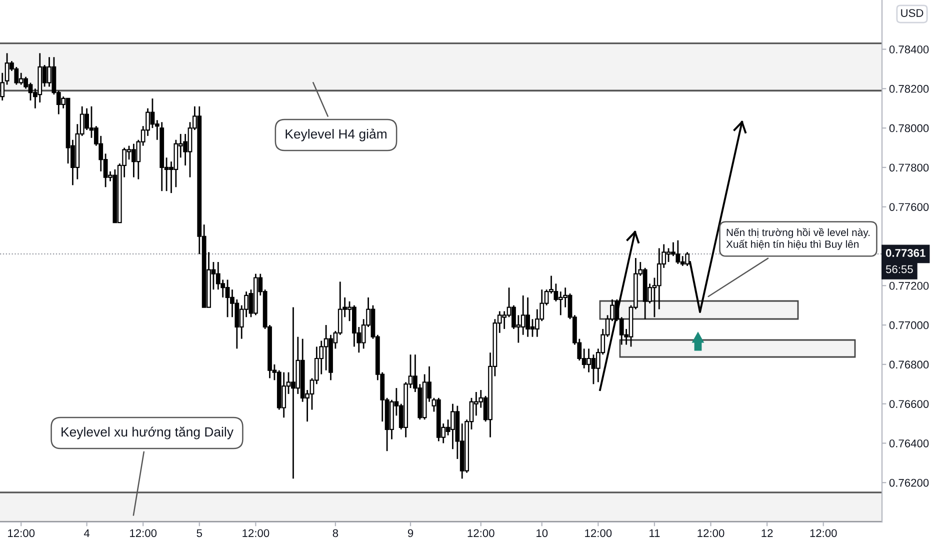 The image size is (932, 550). Describe the element at coordinates (909, 207) in the screenshot. I see `y-tick-label: 0.77600` at that location.